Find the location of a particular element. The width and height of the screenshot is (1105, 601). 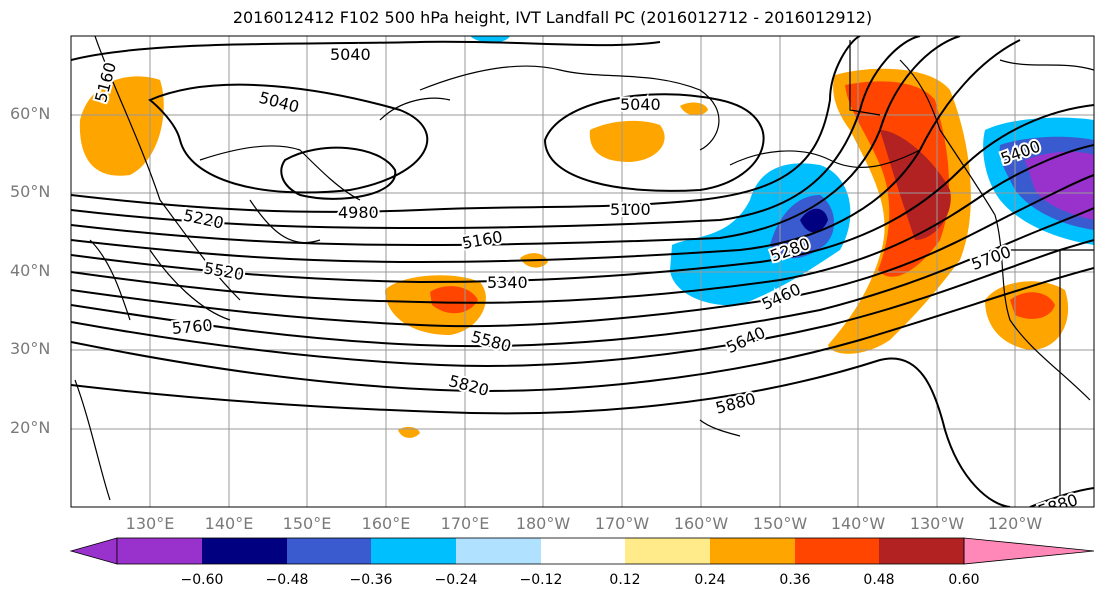

lon-label: 140°W is located at coordinates (858, 523).